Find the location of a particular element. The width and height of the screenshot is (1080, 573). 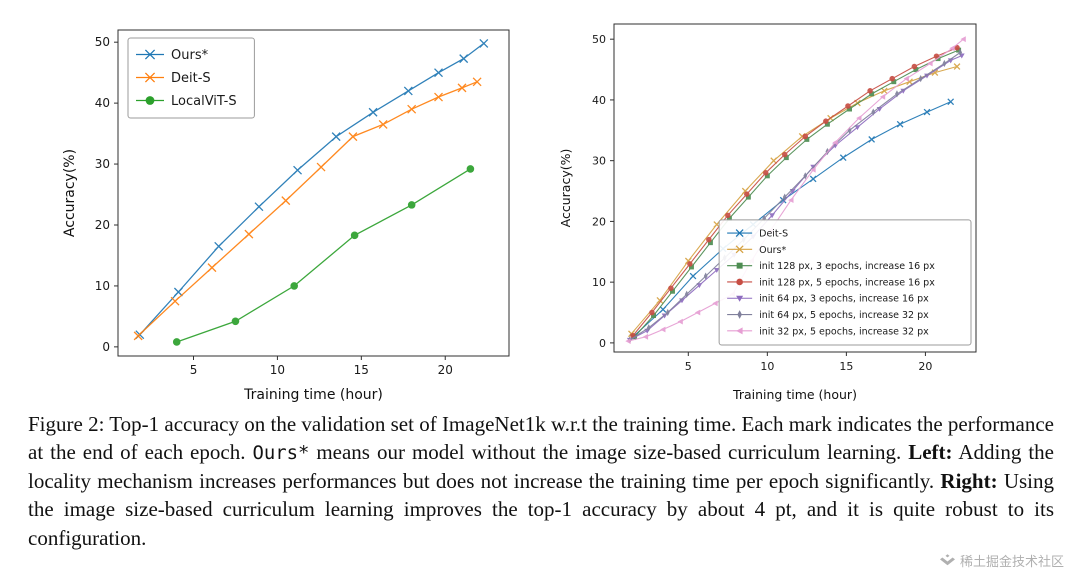

caption-right-label: Right: is located at coordinates (969, 480).